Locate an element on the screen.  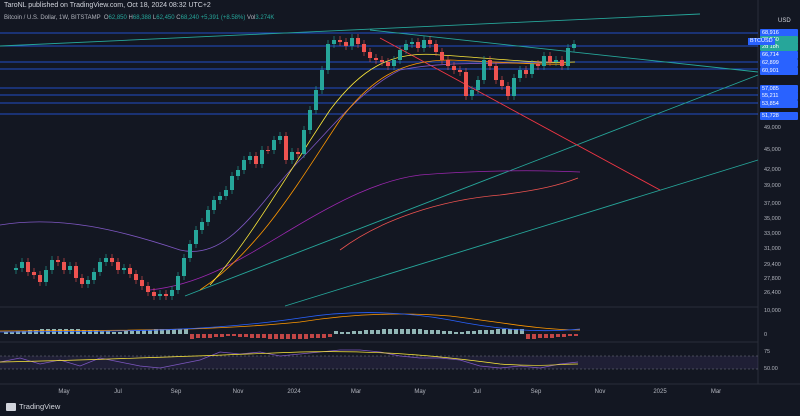
tradingview-logo: TradingView is located at coordinates (33, 406).